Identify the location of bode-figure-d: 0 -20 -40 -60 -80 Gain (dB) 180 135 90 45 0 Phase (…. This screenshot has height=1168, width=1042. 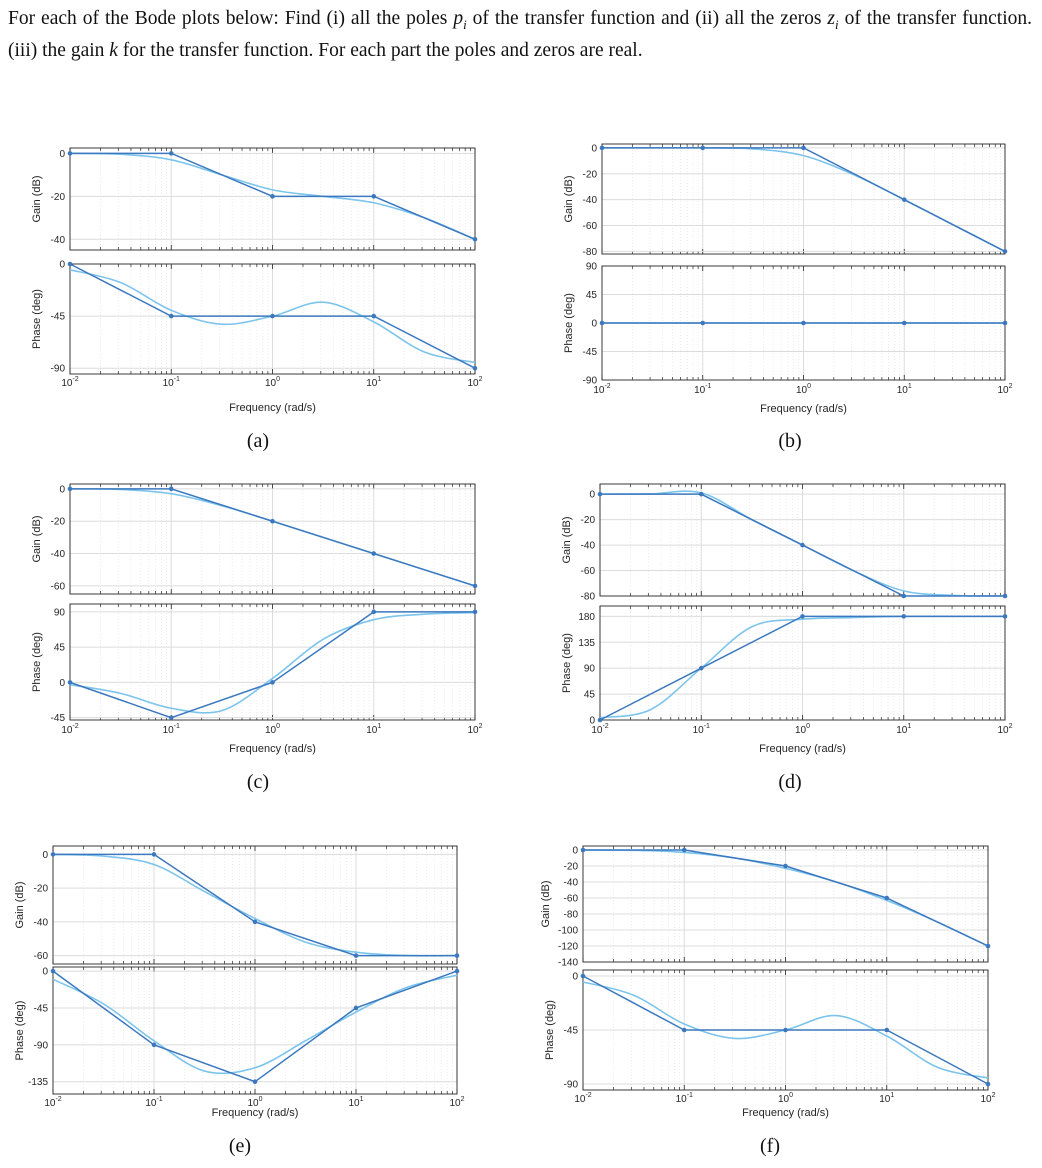
(787, 638).